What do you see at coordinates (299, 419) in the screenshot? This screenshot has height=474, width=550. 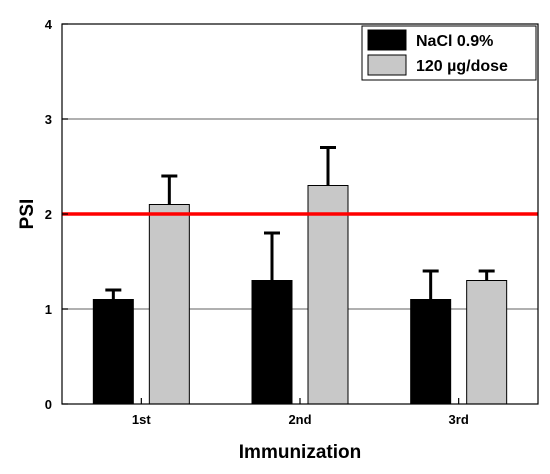 I see `x-tick-label-1: 2nd` at bounding box center [299, 419].